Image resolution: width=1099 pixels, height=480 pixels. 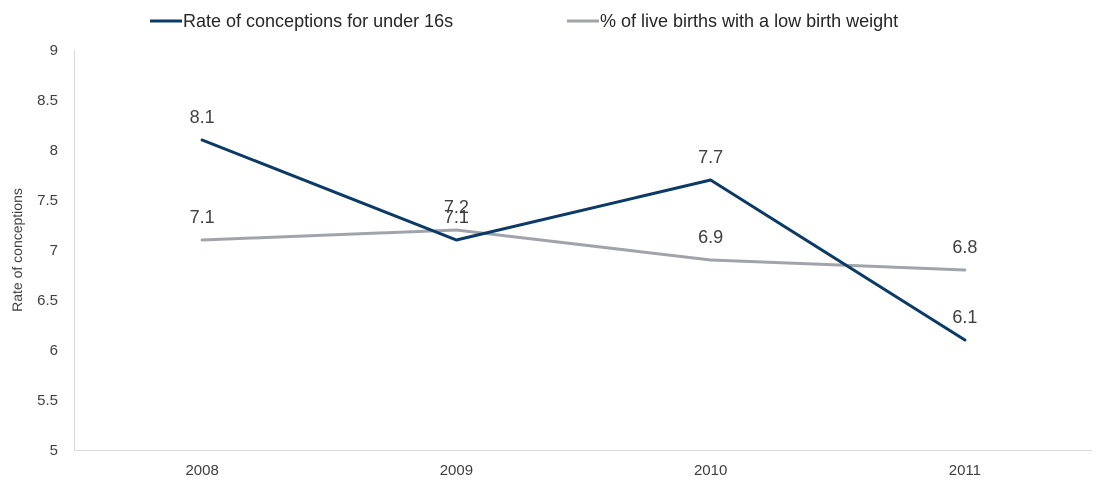 I want to click on y-tick-label: 7, so click(x=54, y=250).